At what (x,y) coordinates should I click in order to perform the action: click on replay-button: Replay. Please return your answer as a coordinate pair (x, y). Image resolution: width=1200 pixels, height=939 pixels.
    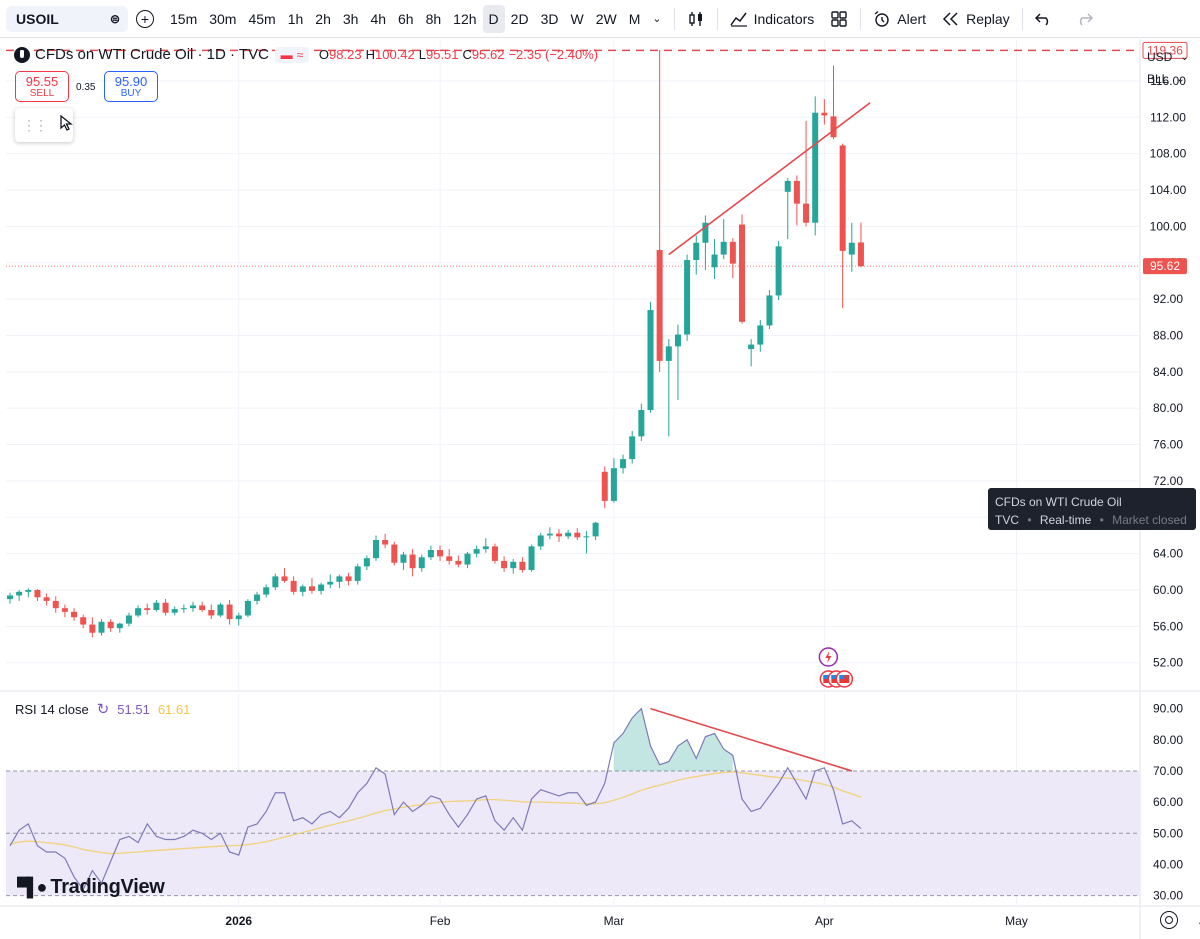
    Looking at the image, I should click on (976, 19).